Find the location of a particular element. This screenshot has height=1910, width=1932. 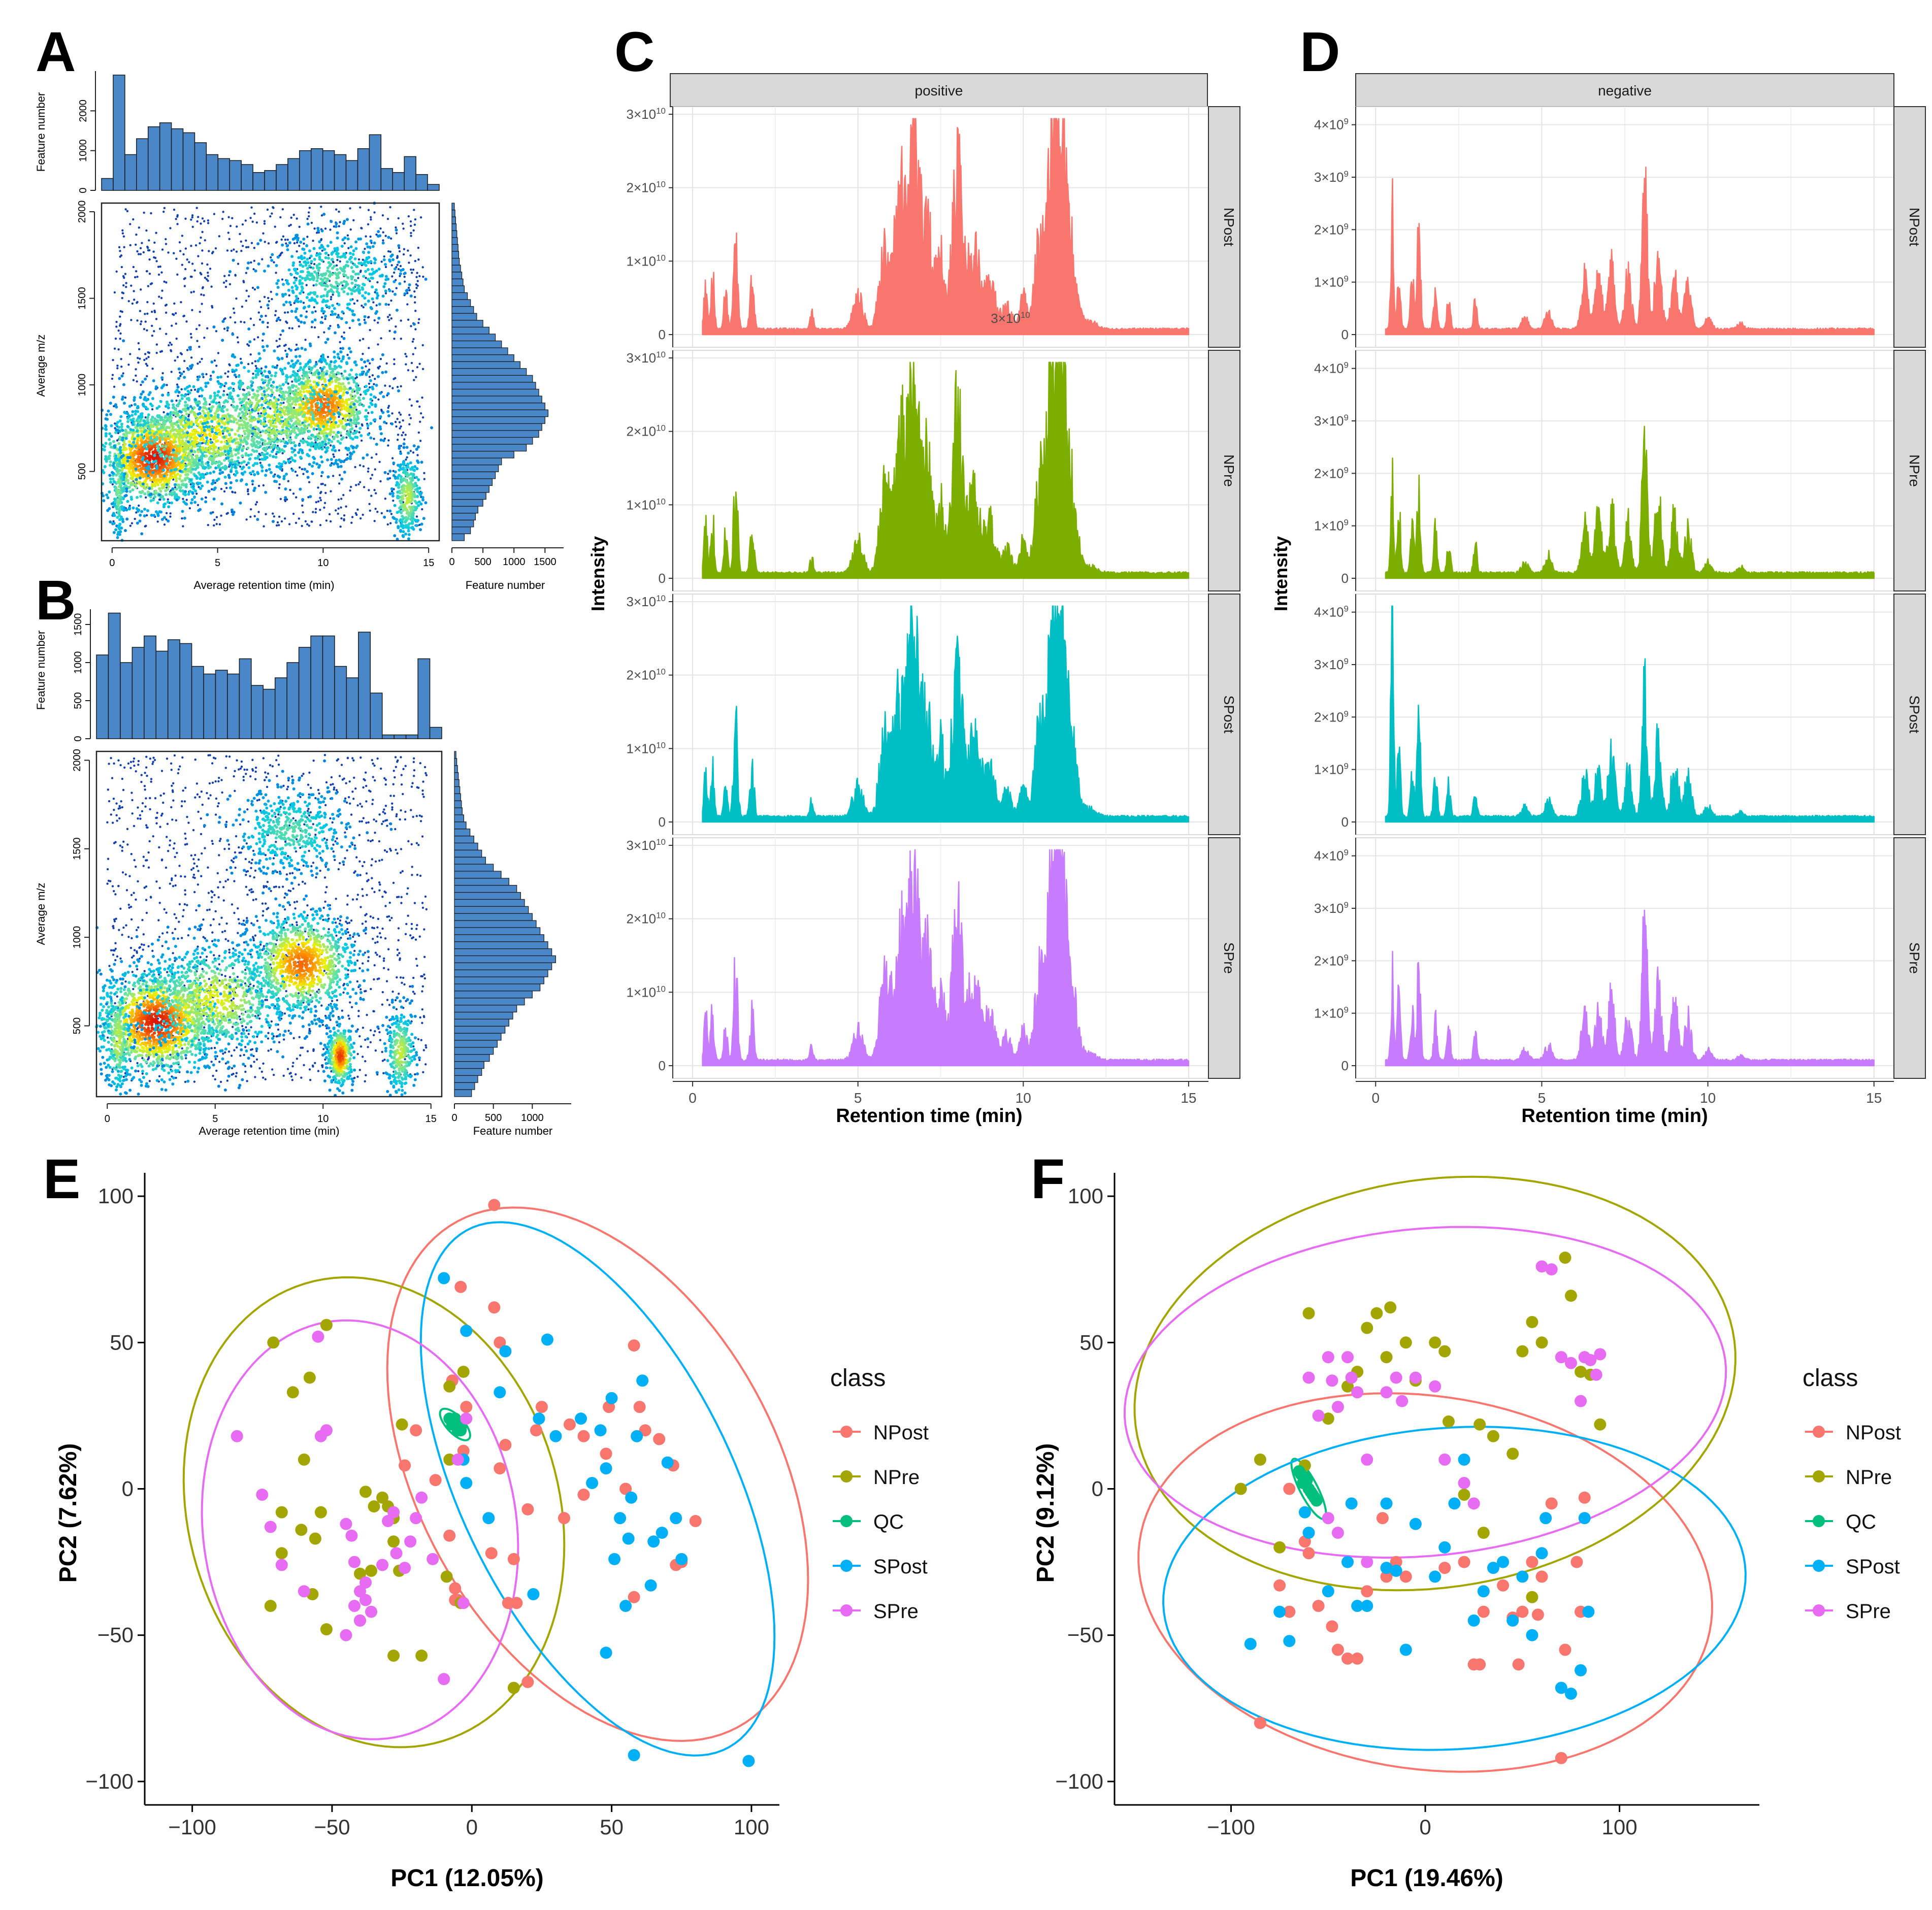

right-hist-bar is located at coordinates (473, 338).